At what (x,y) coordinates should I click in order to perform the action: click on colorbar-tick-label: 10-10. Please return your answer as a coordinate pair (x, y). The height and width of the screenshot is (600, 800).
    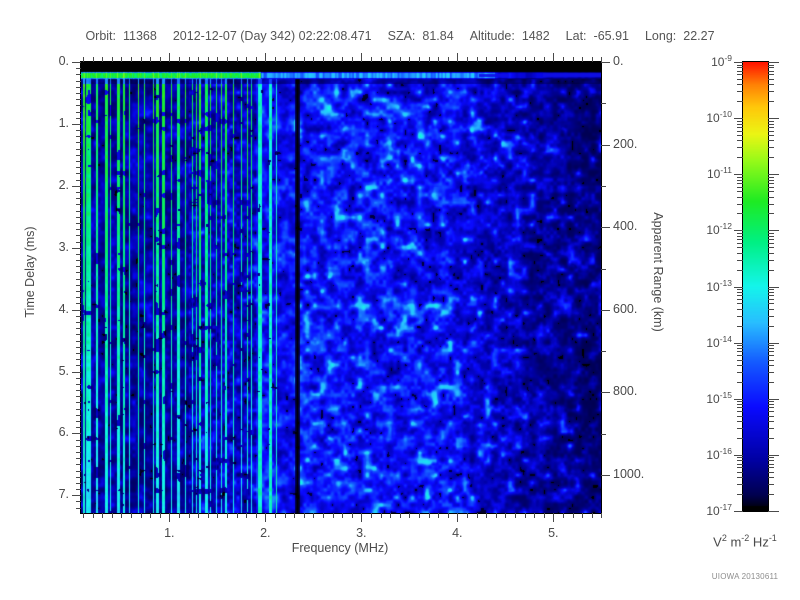
    Looking at the image, I should click on (719, 117).